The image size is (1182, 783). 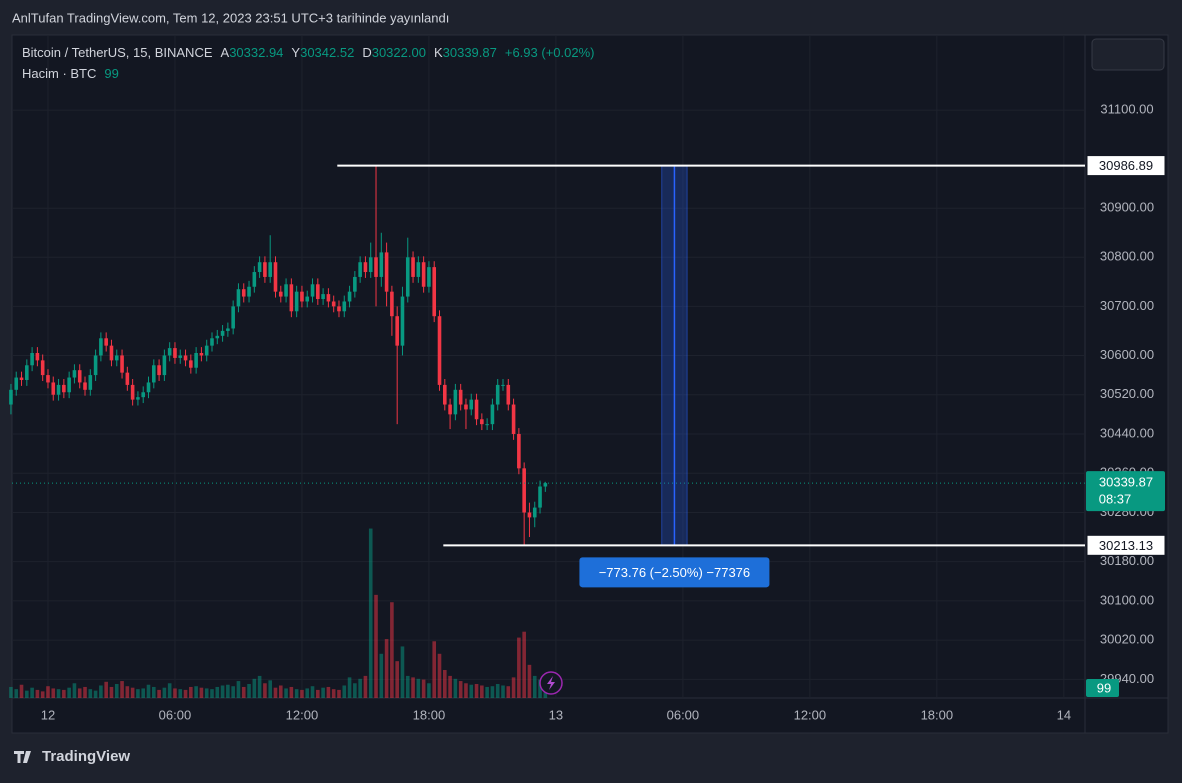 What do you see at coordinates (1127, 256) in the screenshot?
I see `y-tick-label: 30800.00` at bounding box center [1127, 256].